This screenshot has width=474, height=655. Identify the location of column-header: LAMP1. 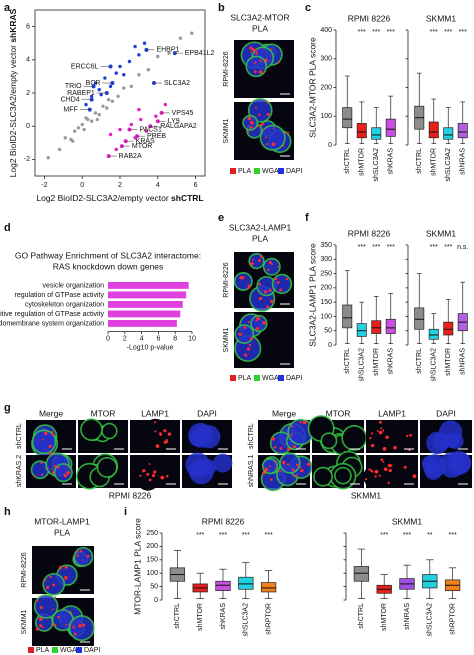
(392, 413).